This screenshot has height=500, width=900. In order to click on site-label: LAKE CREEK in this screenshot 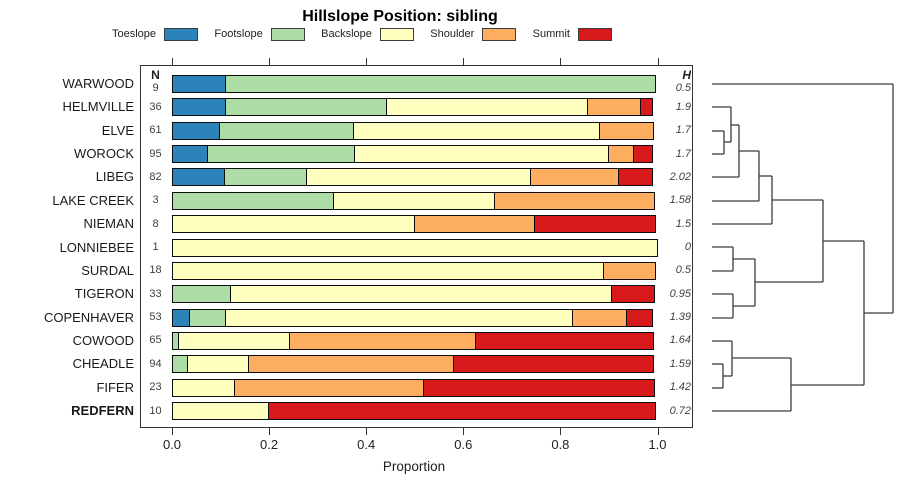, I will do `click(93, 200)`.